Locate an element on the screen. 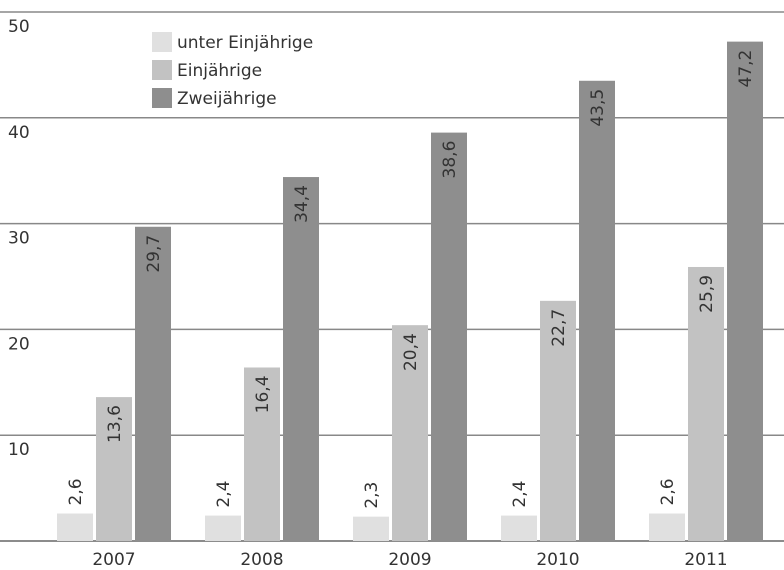  value-label: 25,9 is located at coordinates (707, 294).